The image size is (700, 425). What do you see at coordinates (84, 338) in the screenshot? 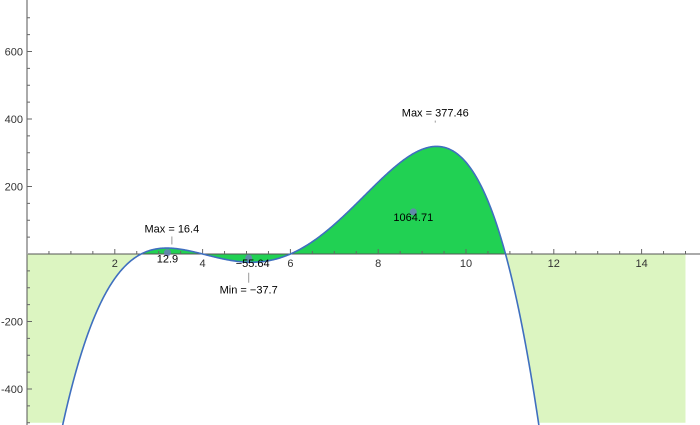
I see `left-tail-region` at bounding box center [84, 338].